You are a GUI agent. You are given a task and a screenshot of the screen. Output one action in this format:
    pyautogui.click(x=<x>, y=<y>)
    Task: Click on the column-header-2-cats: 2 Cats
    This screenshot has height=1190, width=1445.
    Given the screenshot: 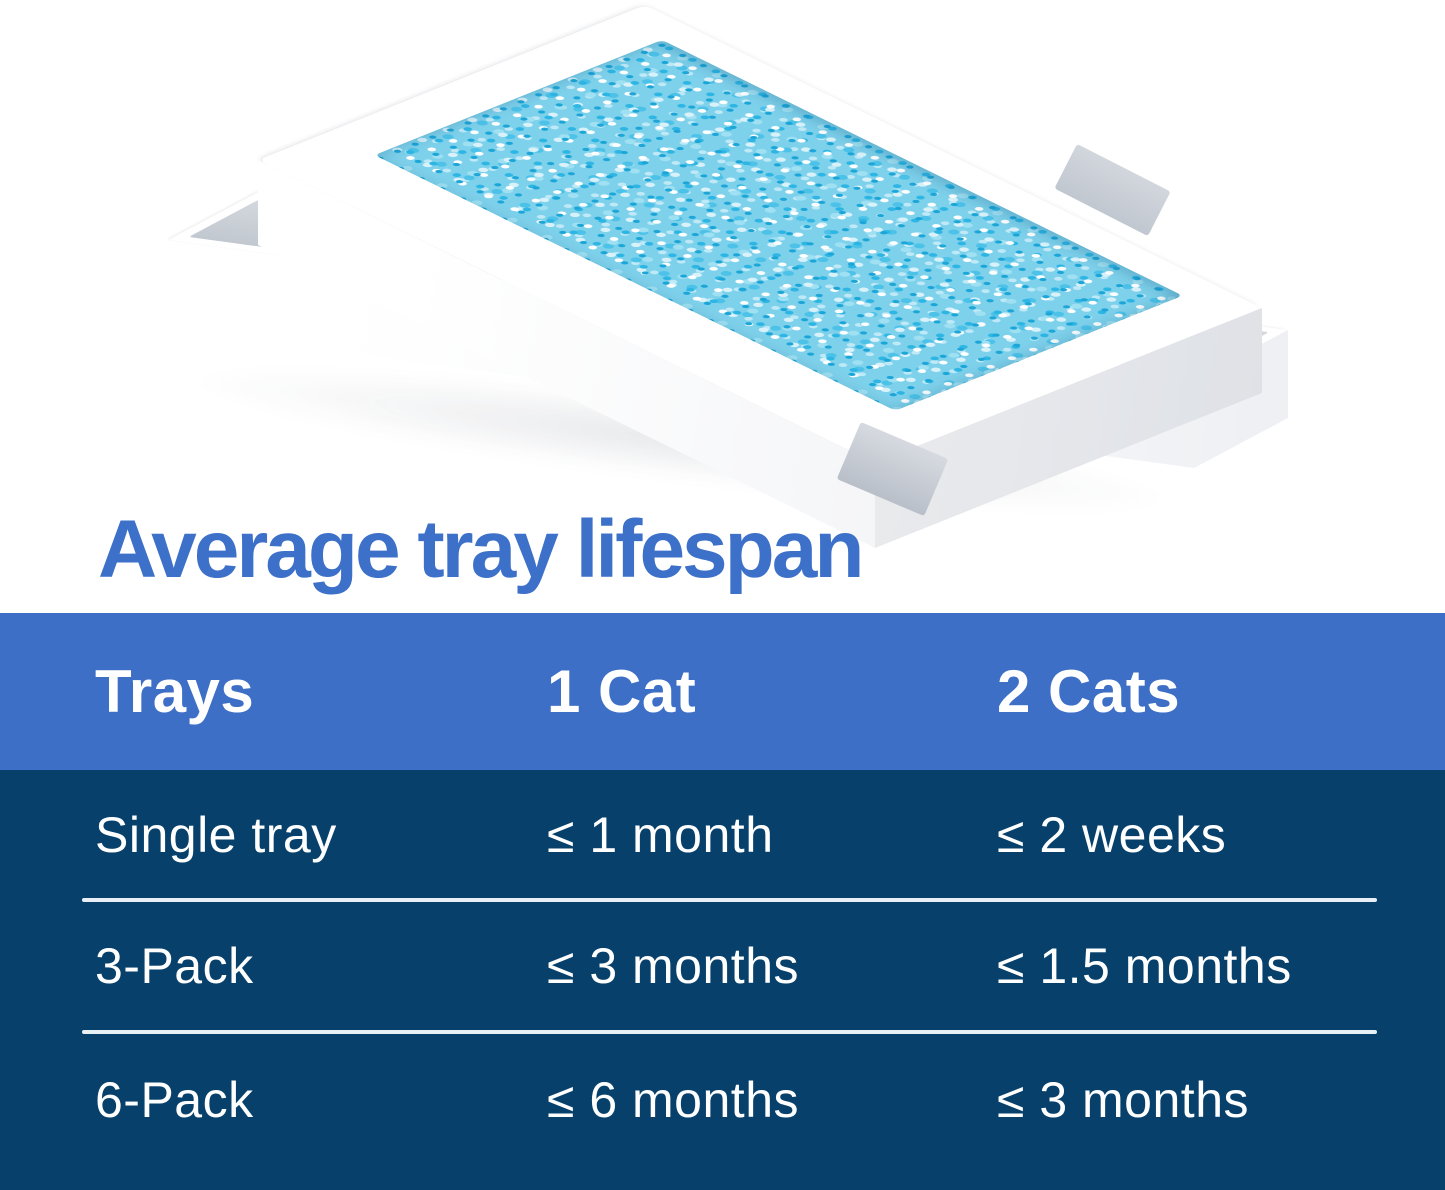 What is the action you would take?
    pyautogui.click(x=1089, y=691)
    